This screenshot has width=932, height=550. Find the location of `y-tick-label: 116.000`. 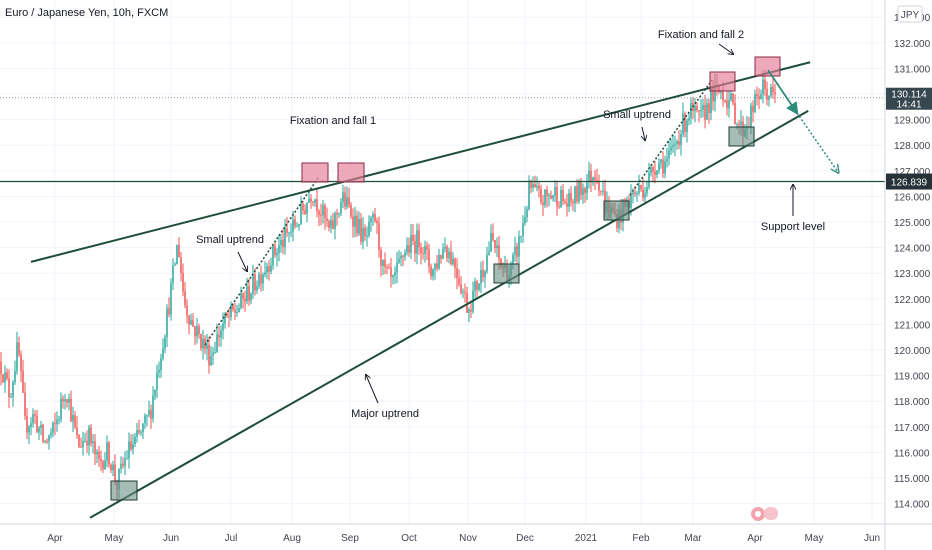

y-tick-label: 116.000 is located at coordinates (912, 453).